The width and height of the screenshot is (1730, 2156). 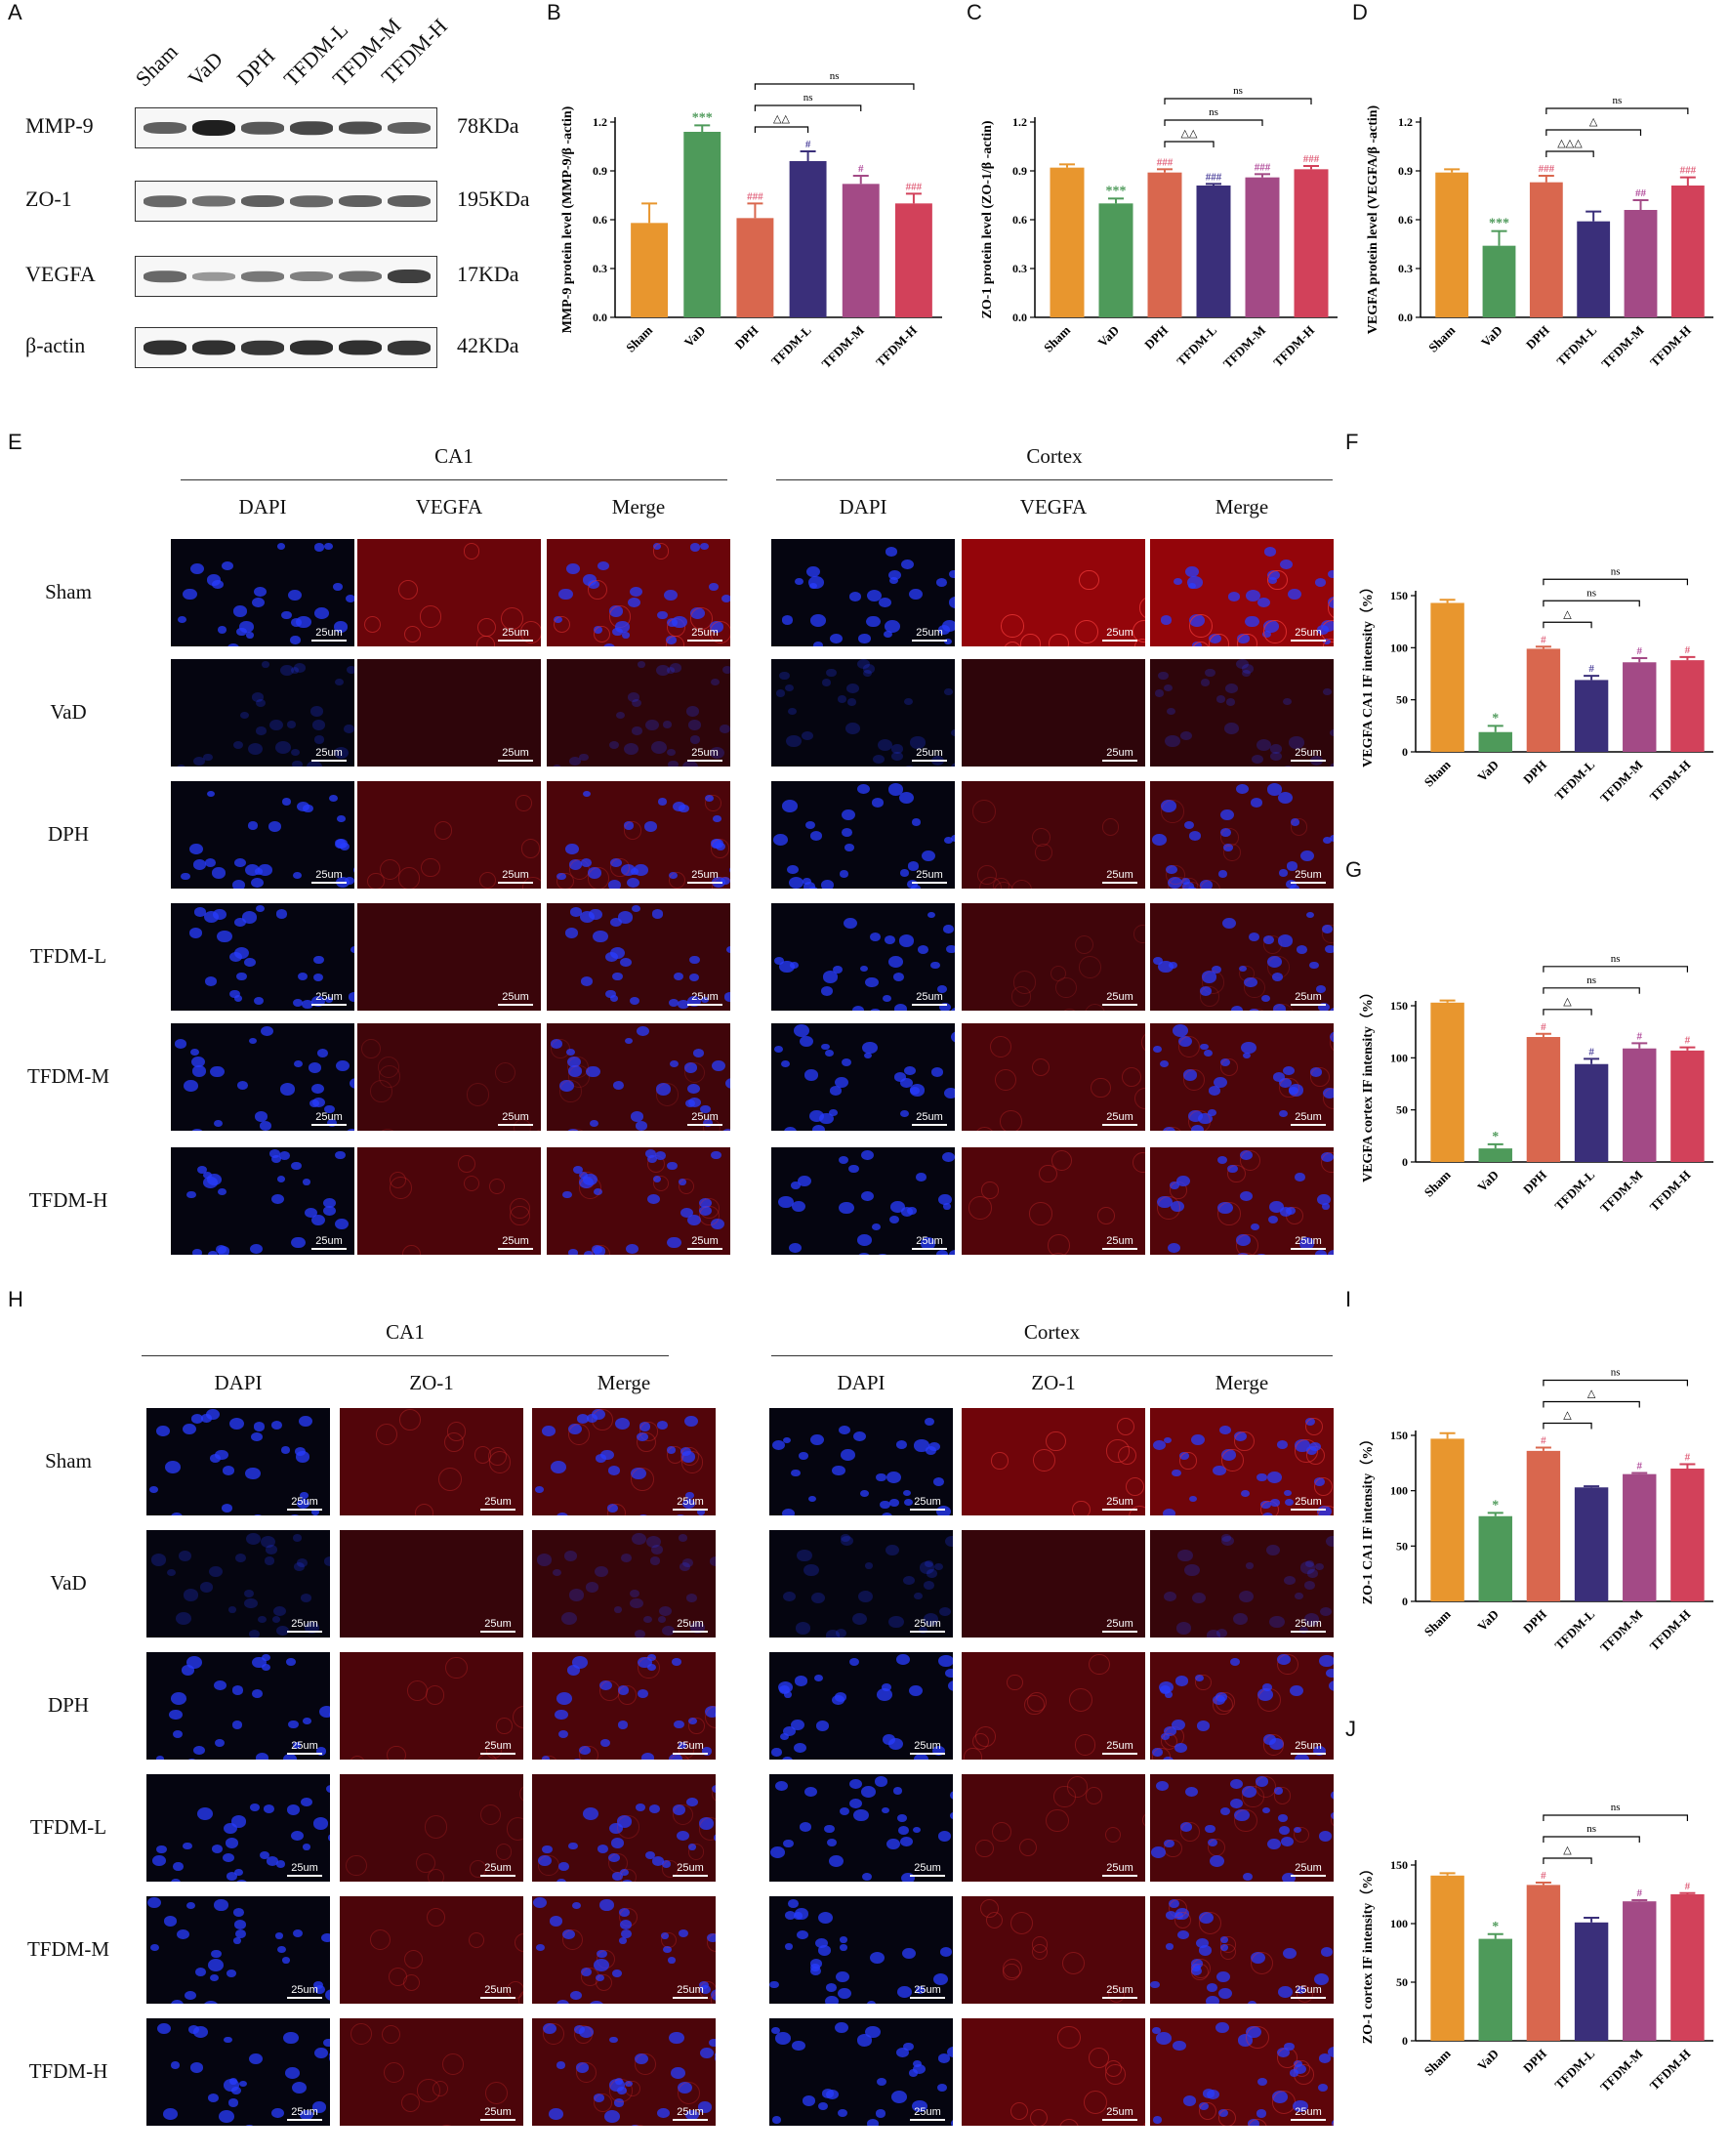 What do you see at coordinates (1054, 456) in the screenshot?
I see `if-region-header: Cortex` at bounding box center [1054, 456].